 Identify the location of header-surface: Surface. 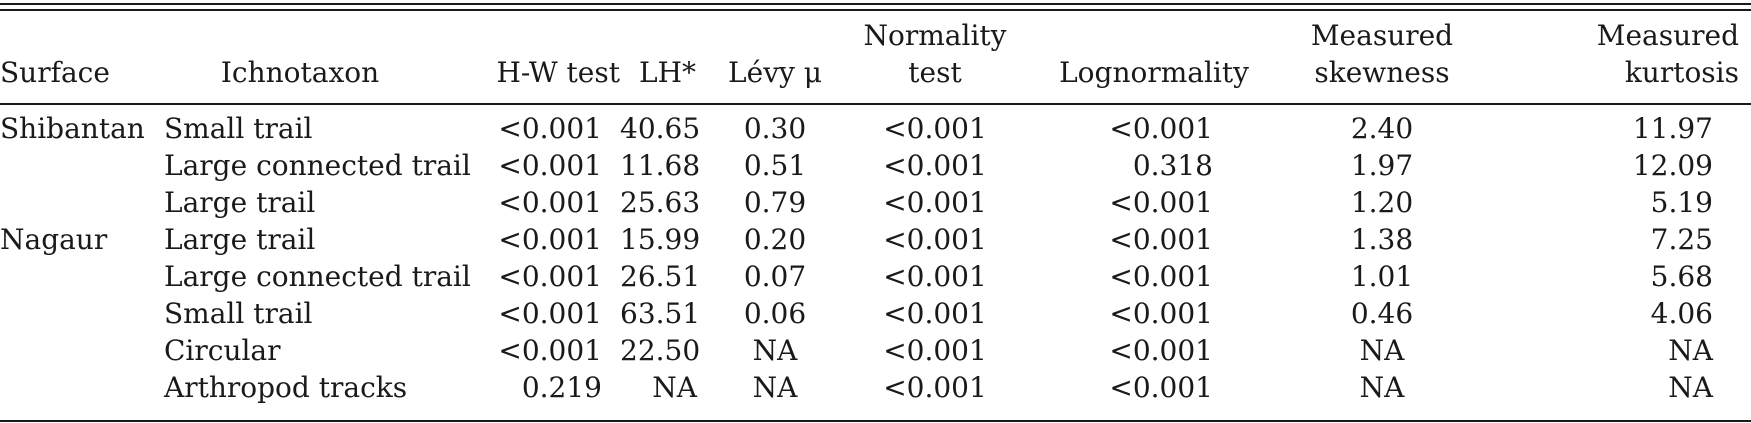
(75, 51).